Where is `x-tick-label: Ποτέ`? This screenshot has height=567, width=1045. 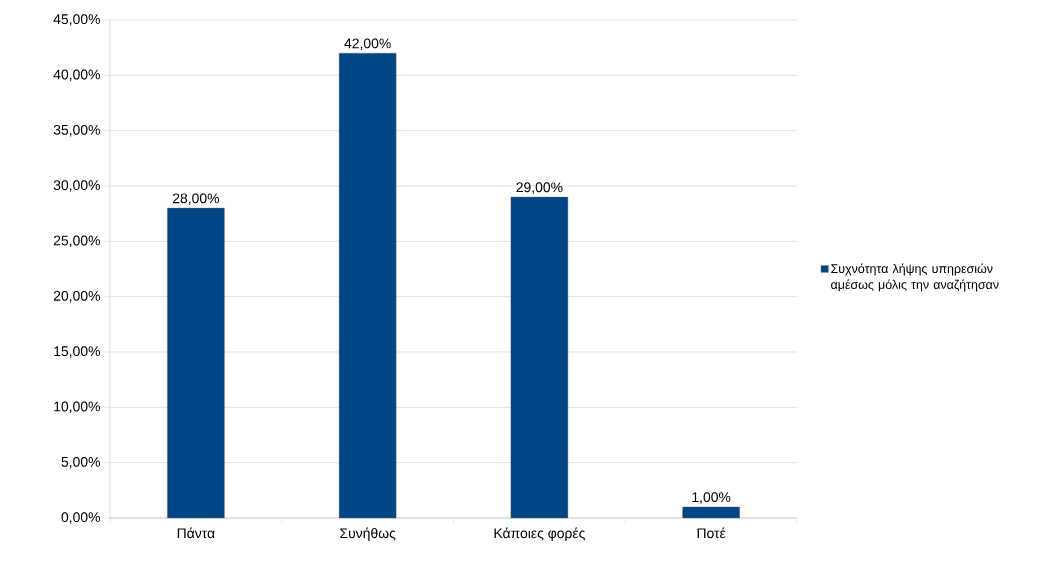
x-tick-label: Ποτέ is located at coordinates (711, 533).